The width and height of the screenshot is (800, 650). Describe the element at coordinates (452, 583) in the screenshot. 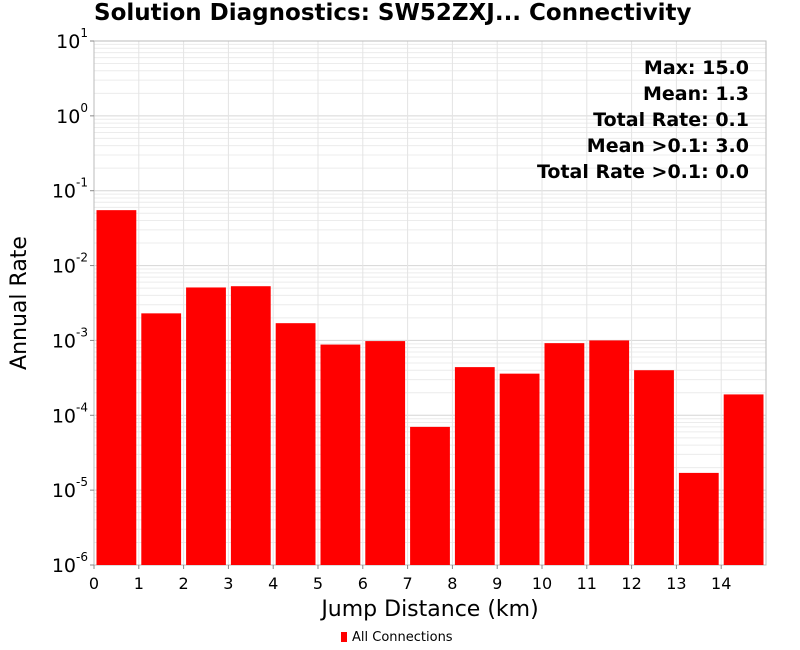

I see `x-tick-label: 8` at that location.